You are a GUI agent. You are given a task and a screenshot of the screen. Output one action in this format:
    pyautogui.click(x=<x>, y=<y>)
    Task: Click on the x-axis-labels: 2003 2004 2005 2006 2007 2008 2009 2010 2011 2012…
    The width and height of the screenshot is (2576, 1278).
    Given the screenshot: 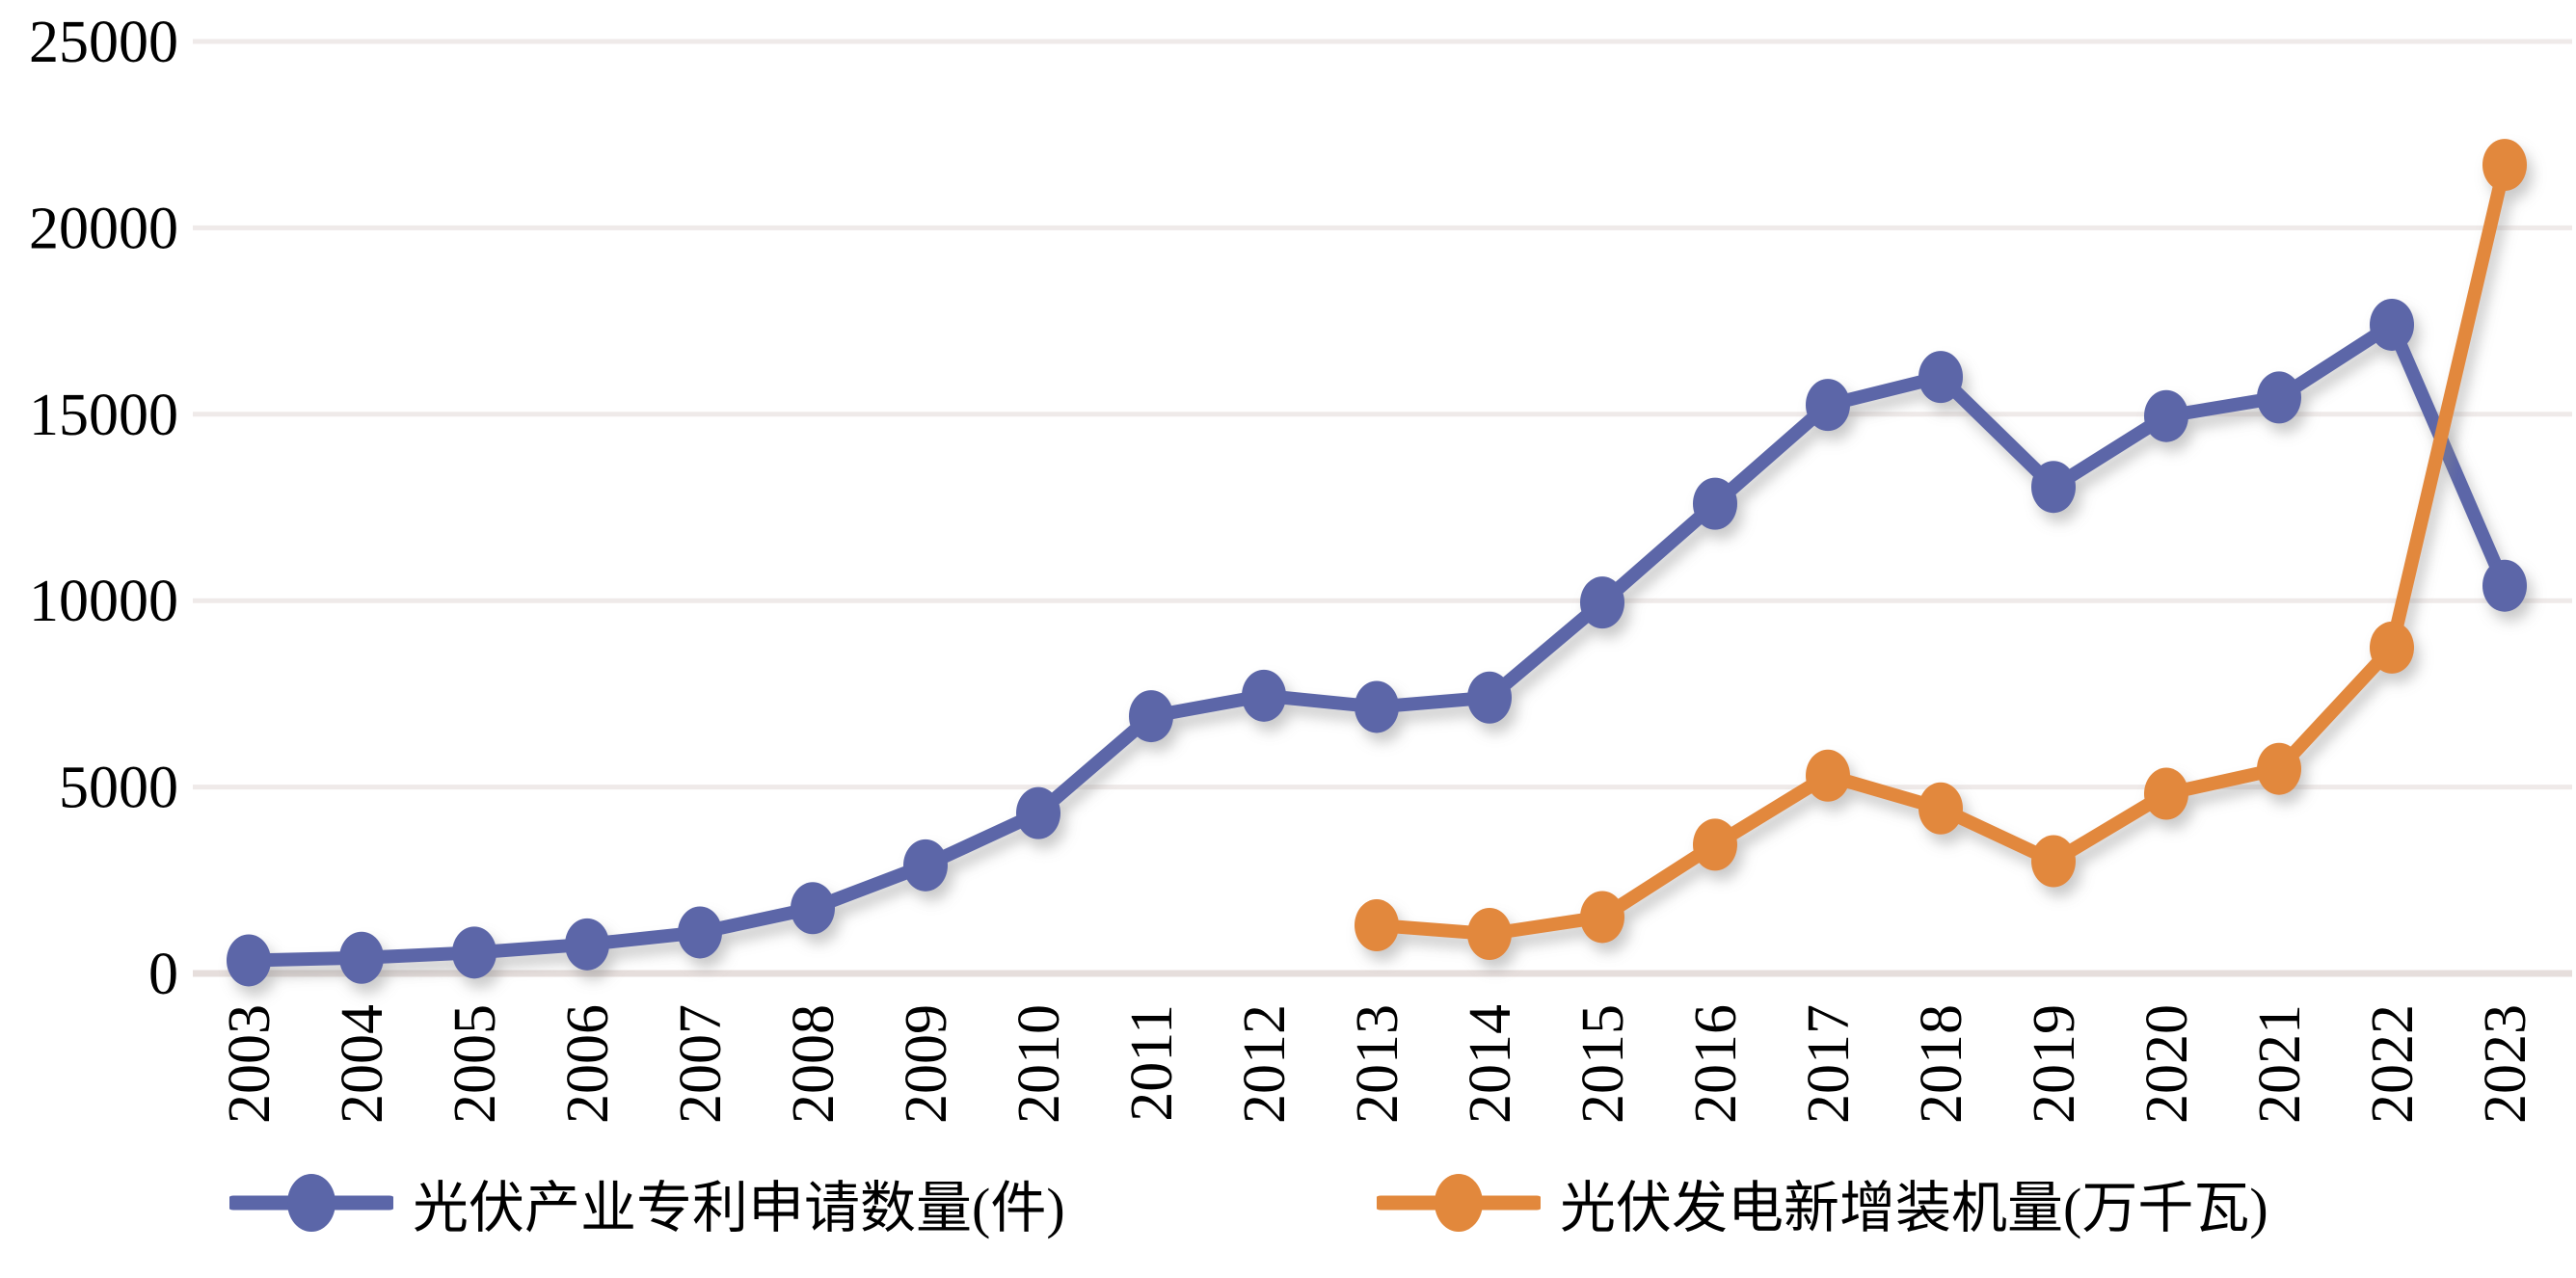 What is the action you would take?
    pyautogui.click(x=1378, y=1064)
    